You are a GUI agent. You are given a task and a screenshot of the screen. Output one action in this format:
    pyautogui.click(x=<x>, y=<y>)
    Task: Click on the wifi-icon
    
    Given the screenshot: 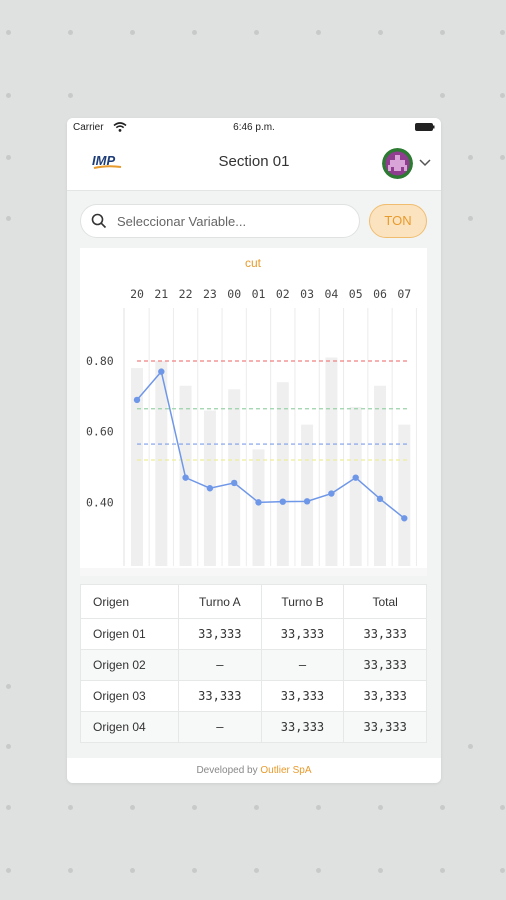 What is the action you would take?
    pyautogui.click(x=120, y=127)
    